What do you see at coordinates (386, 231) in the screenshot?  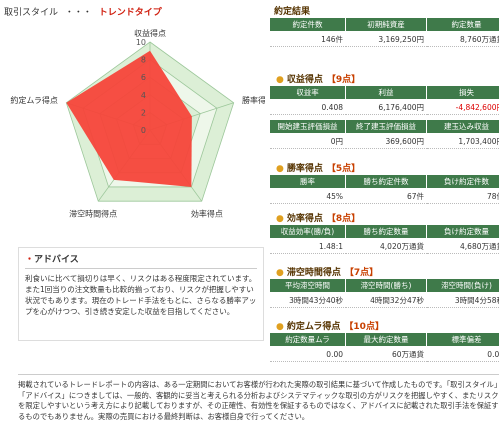 I see `column-header: 勝ち約定数量` at bounding box center [386, 231].